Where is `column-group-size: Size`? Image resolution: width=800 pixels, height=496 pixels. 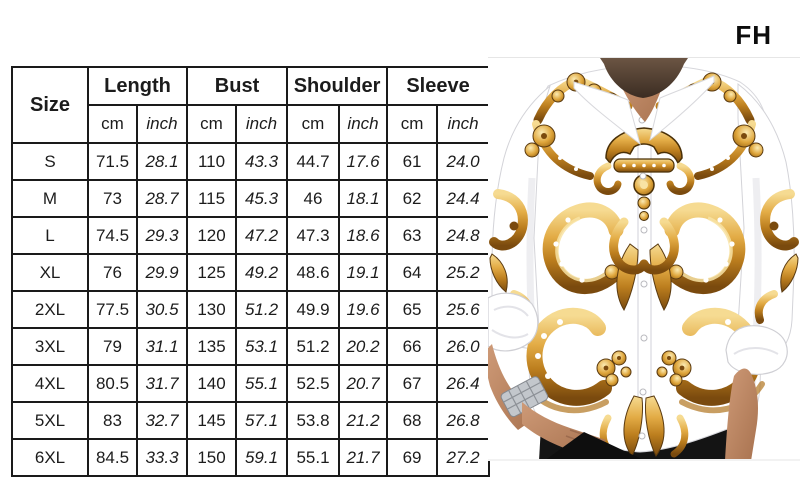
column-group-size: Size is located at coordinates (50, 105).